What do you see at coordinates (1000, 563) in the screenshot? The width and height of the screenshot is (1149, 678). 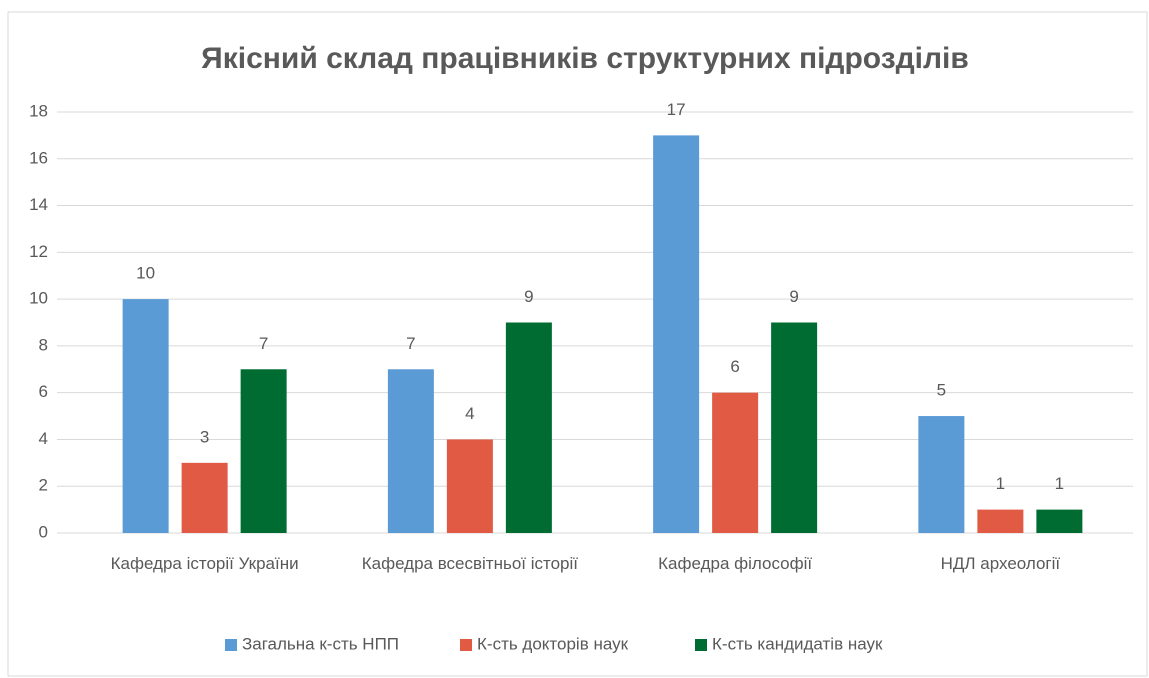 I see `x-tick-label: НДЛ археології` at bounding box center [1000, 563].